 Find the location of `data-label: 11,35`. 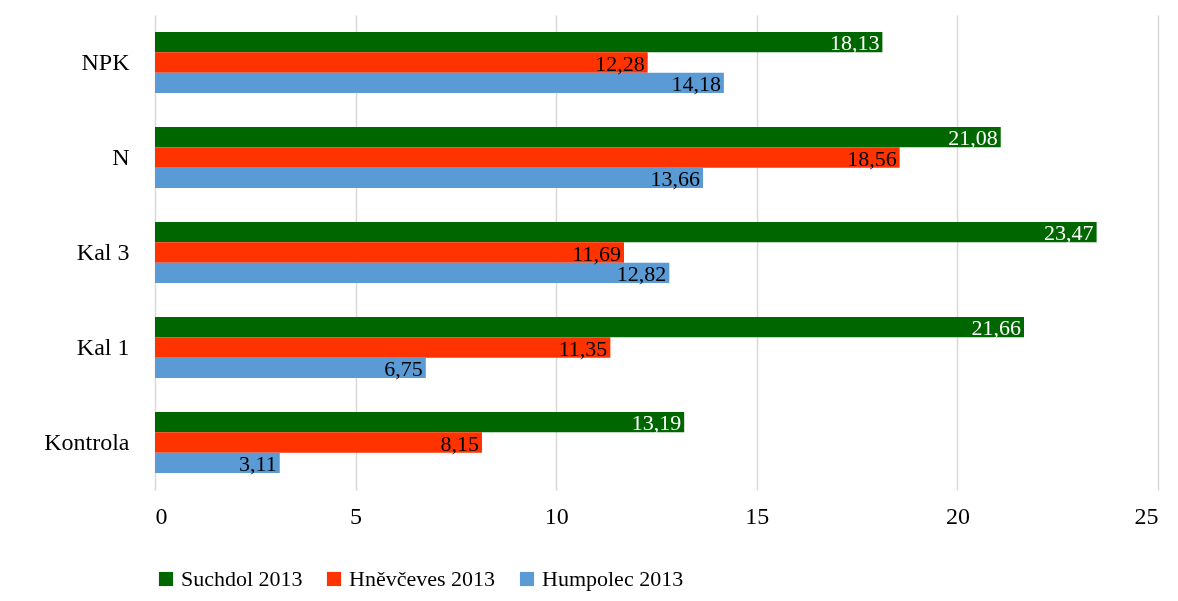

data-label: 11,35 is located at coordinates (583, 348).